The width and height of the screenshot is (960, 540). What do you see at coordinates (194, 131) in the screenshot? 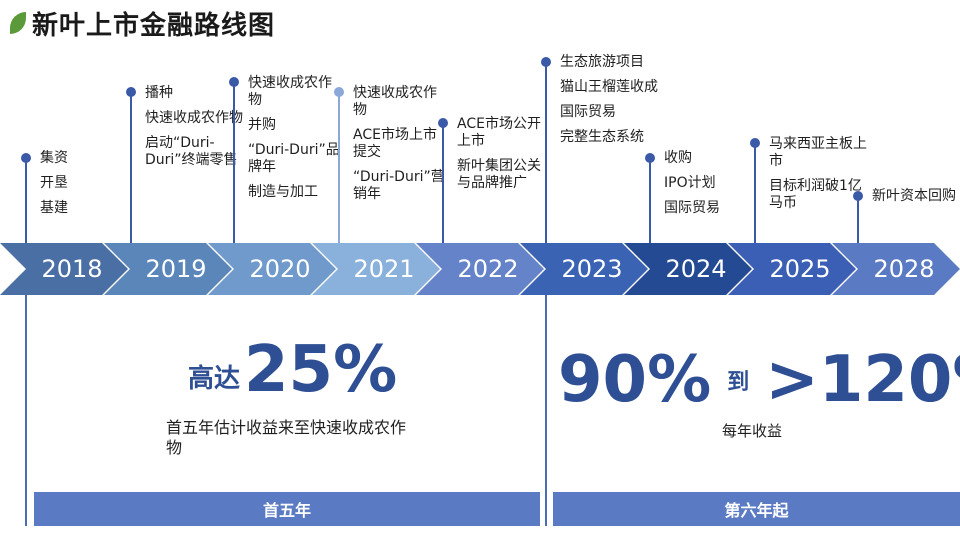
I see `milestone-text: 播种 快速收成农作物 启动“Duri-Duri”终端零售` at bounding box center [194, 131].